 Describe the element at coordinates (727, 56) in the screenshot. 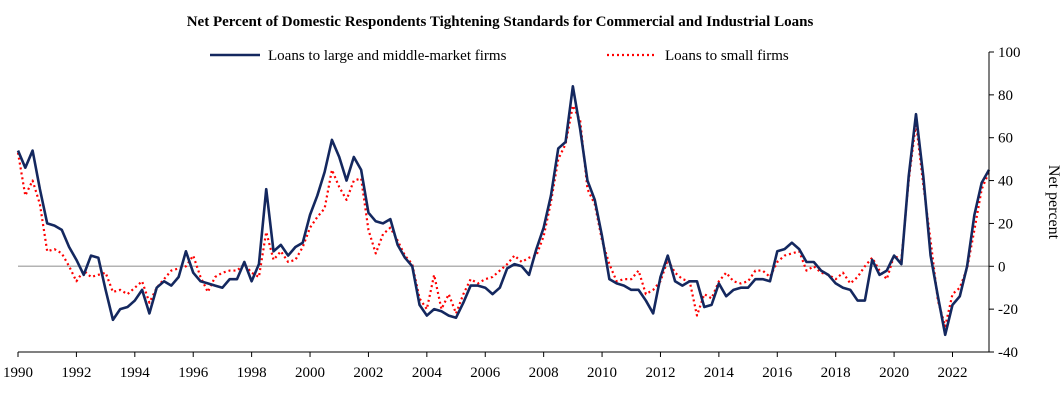

I see `legend-label-small-firms: Loans to small firms` at that location.